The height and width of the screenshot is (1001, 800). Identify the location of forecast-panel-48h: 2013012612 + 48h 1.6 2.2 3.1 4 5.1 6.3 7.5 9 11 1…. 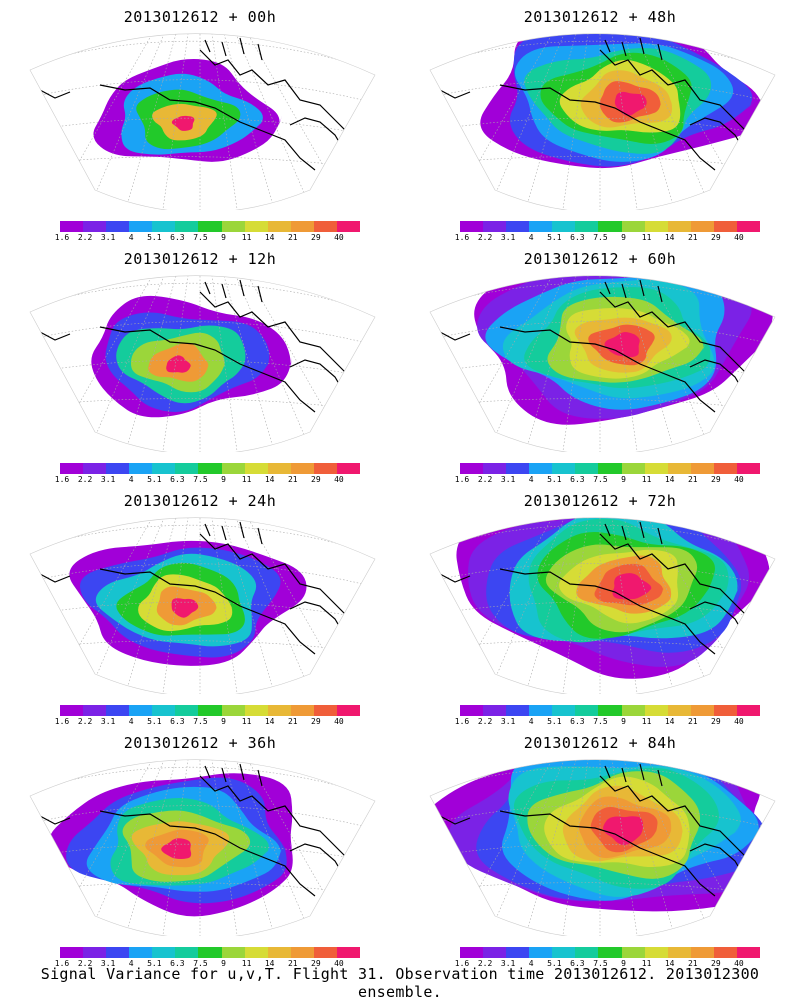
(600, 121).